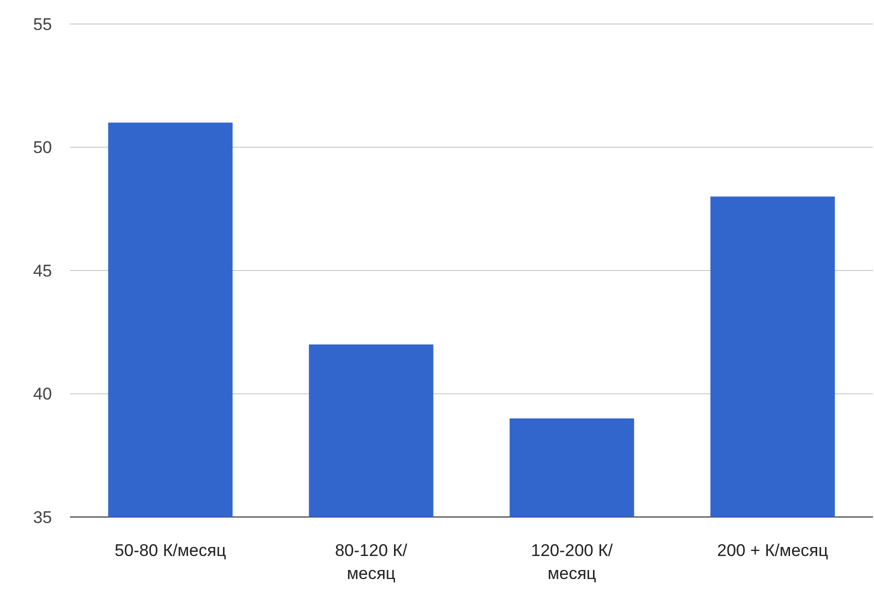 The width and height of the screenshot is (874, 594). I want to click on y-tick-label: 50, so click(42, 148).